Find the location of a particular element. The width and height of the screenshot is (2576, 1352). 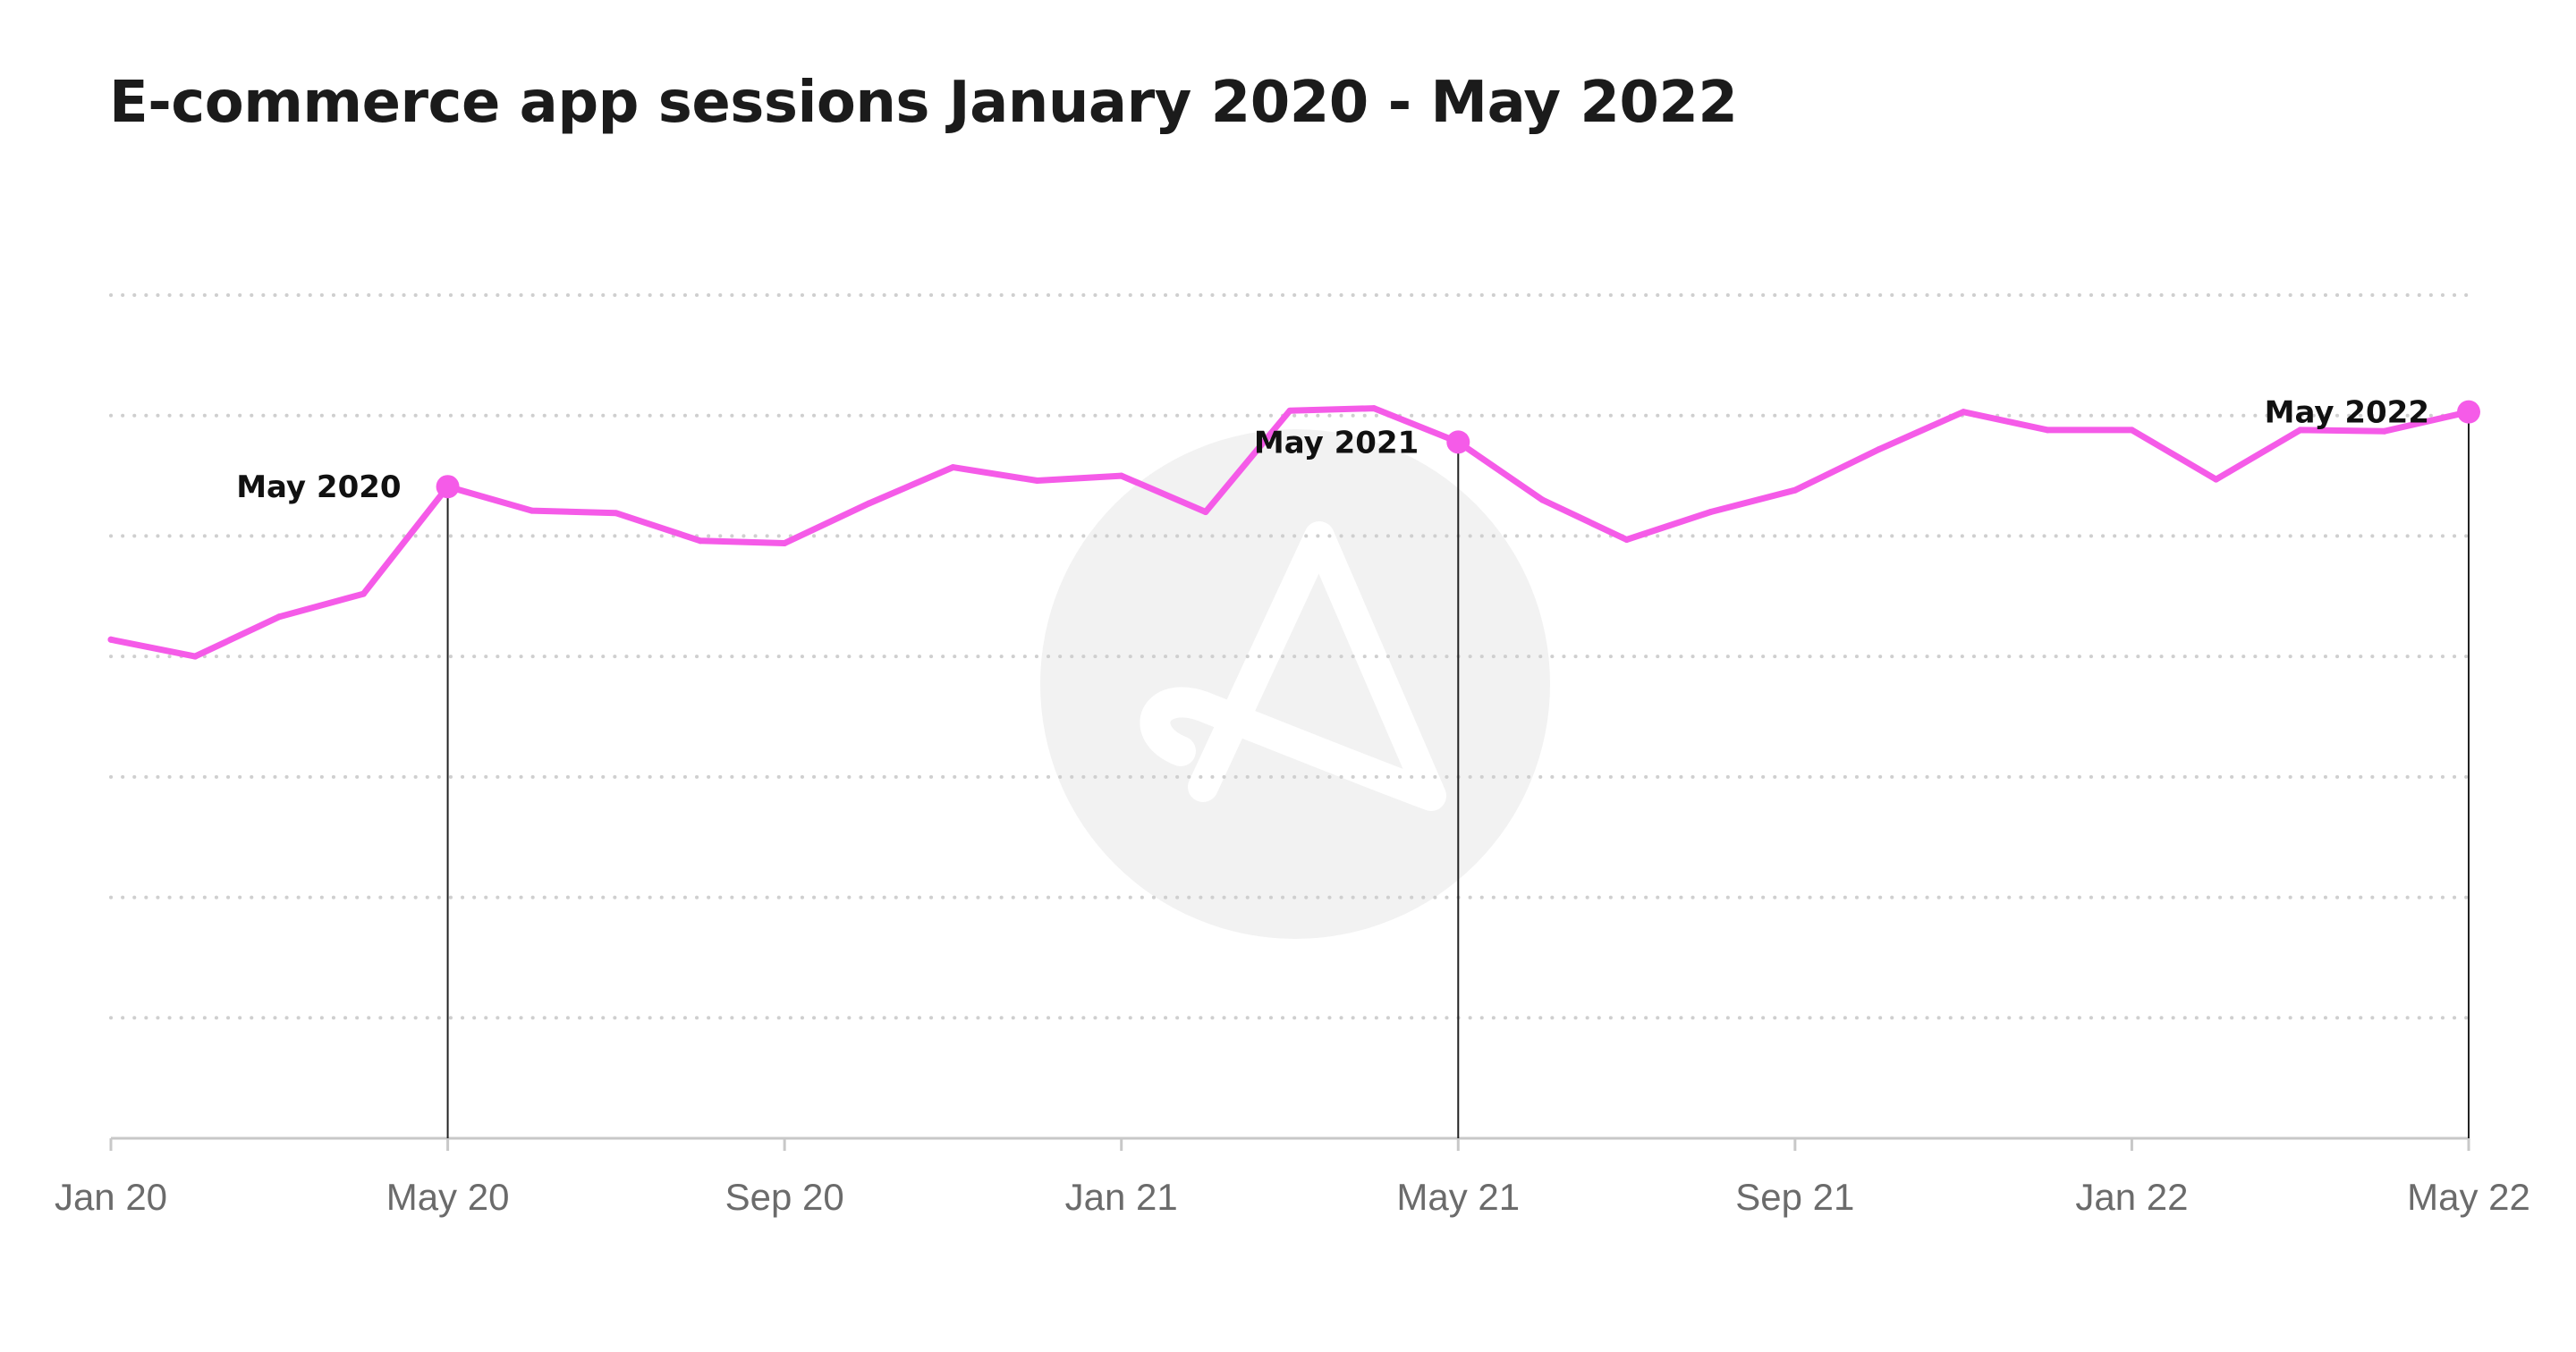

annotation-label: May 2022 is located at coordinates (2347, 413).